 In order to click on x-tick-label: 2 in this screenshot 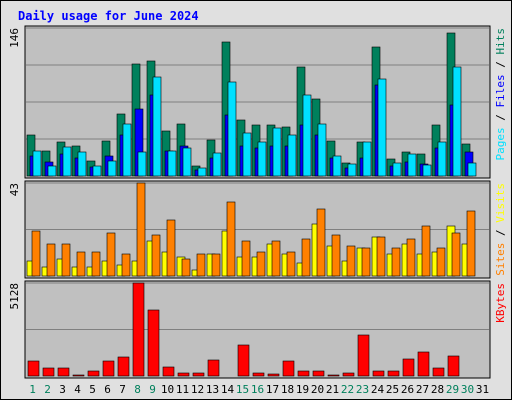, I will do `click(47, 389)`.